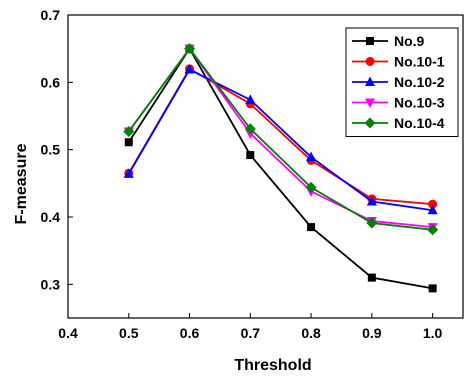 This screenshot has width=471, height=382. I want to click on legend-label: No.10-1, so click(419, 62).